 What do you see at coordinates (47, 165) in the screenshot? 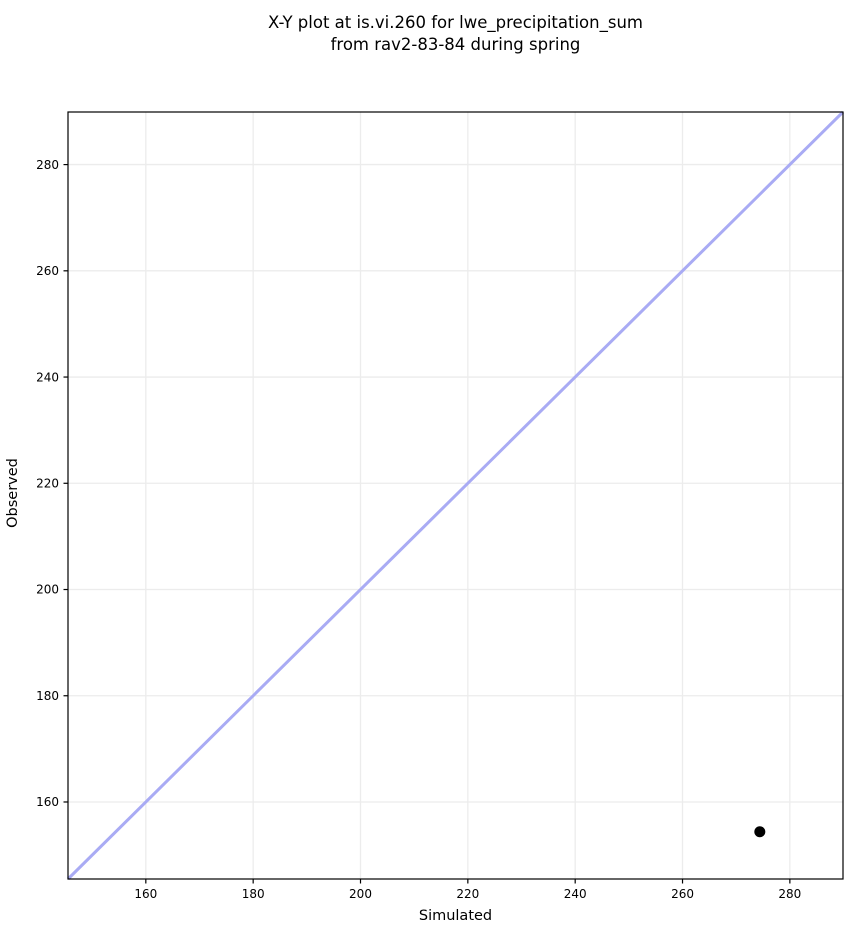
I see `y-tick-label: 280` at bounding box center [47, 165].